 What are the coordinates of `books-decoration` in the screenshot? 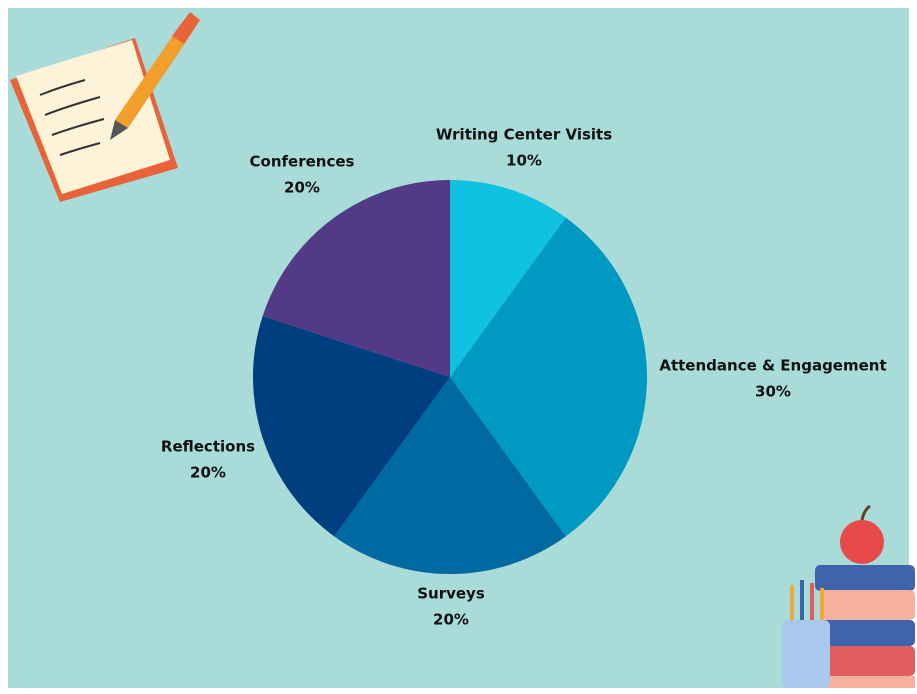 It's located at (848, 596).